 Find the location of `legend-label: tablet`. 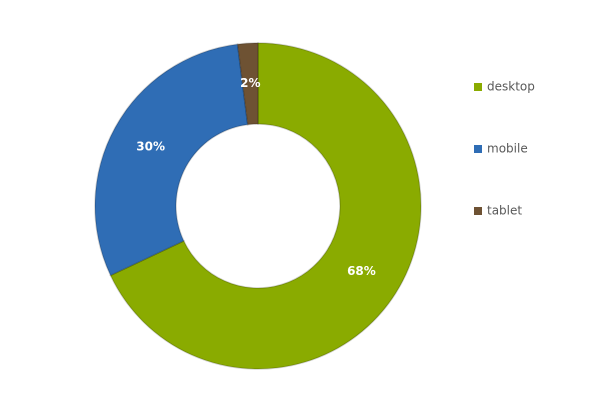

legend-label: tablet is located at coordinates (504, 211).